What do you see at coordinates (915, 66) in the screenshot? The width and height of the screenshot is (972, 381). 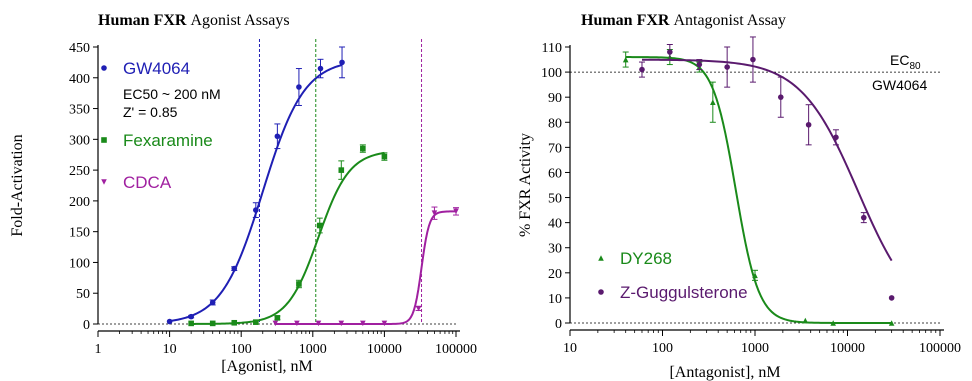 I see `ec80-subscript: 80` at bounding box center [915, 66].